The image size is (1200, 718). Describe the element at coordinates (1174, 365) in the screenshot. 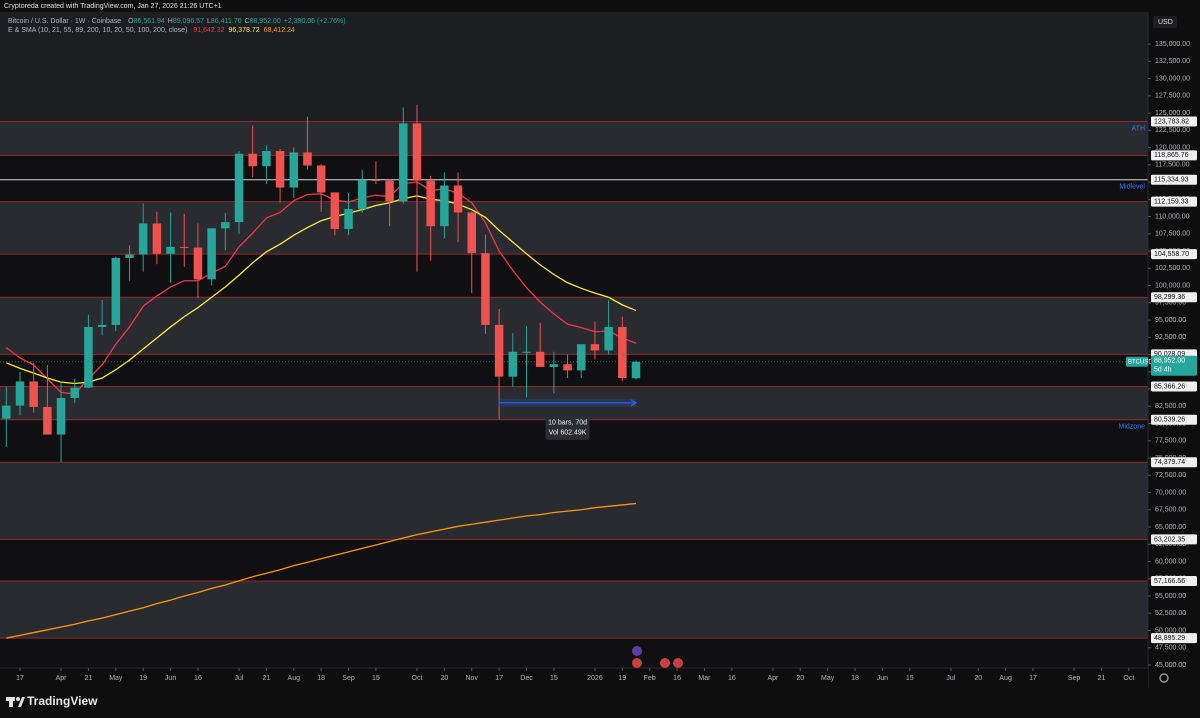

I see `price-tag-box` at that location.